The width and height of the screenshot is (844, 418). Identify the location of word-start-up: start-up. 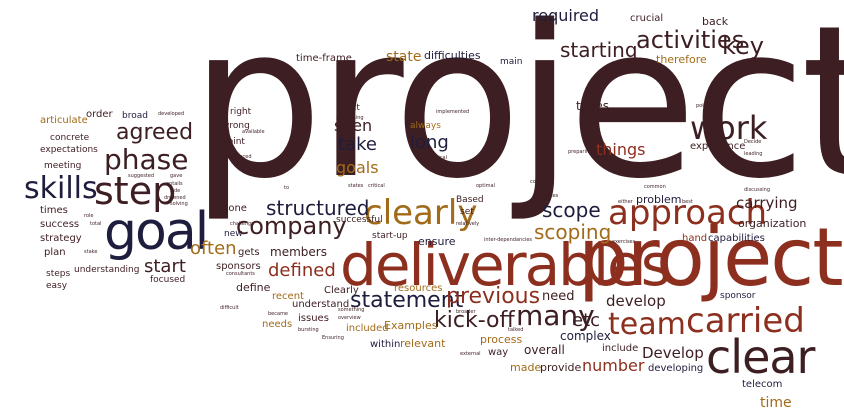
(390, 236).